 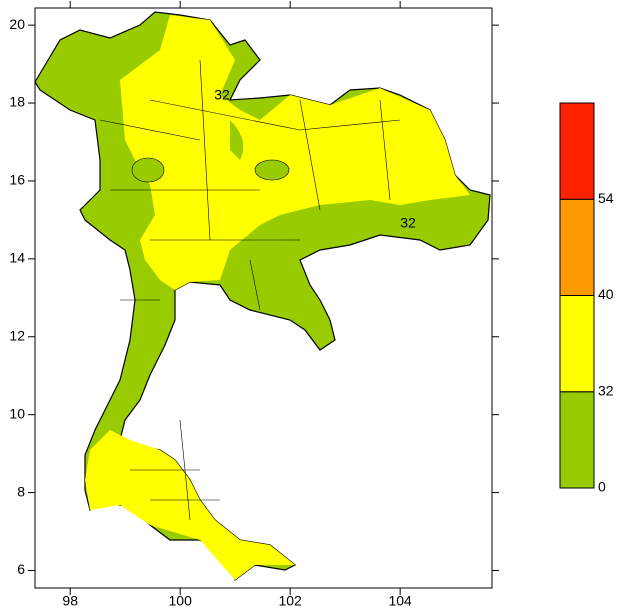 What do you see at coordinates (17, 413) in the screenshot?
I see `y-tick-label: 10` at bounding box center [17, 413].